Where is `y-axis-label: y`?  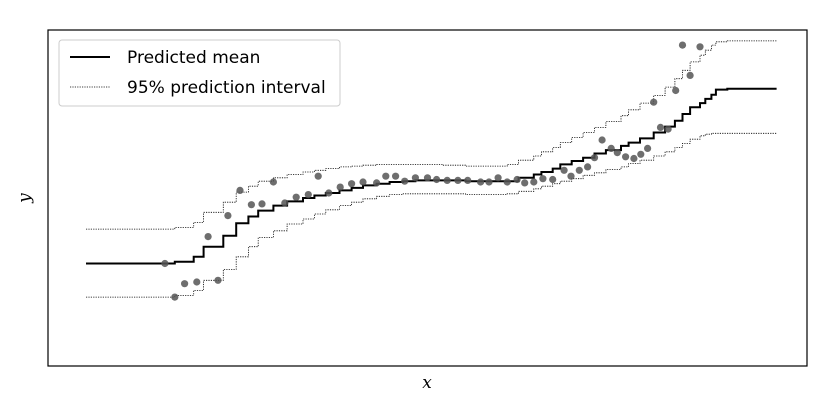 y-axis-label: y is located at coordinates (25, 198).